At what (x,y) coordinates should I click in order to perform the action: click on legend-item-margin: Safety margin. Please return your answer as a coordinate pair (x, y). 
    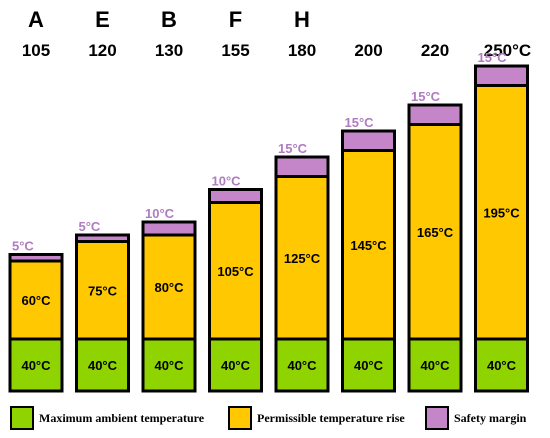
    Looking at the image, I should click on (475, 418).